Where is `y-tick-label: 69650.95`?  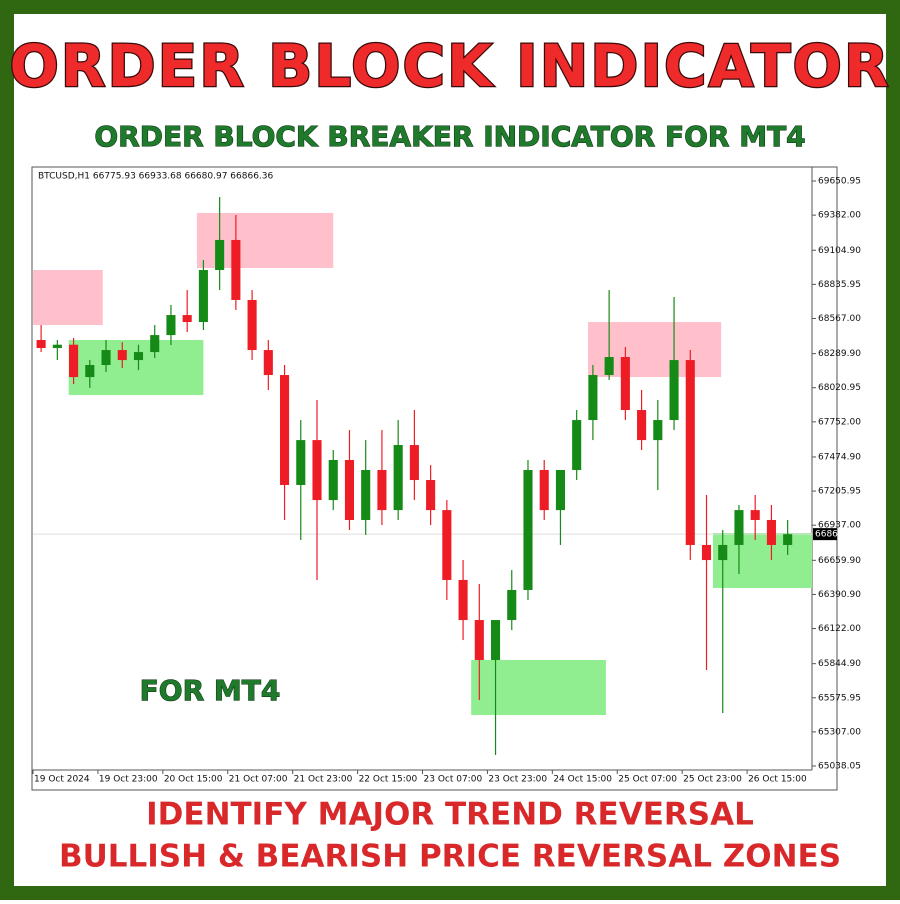
y-tick-label: 69650.95 is located at coordinates (839, 182).